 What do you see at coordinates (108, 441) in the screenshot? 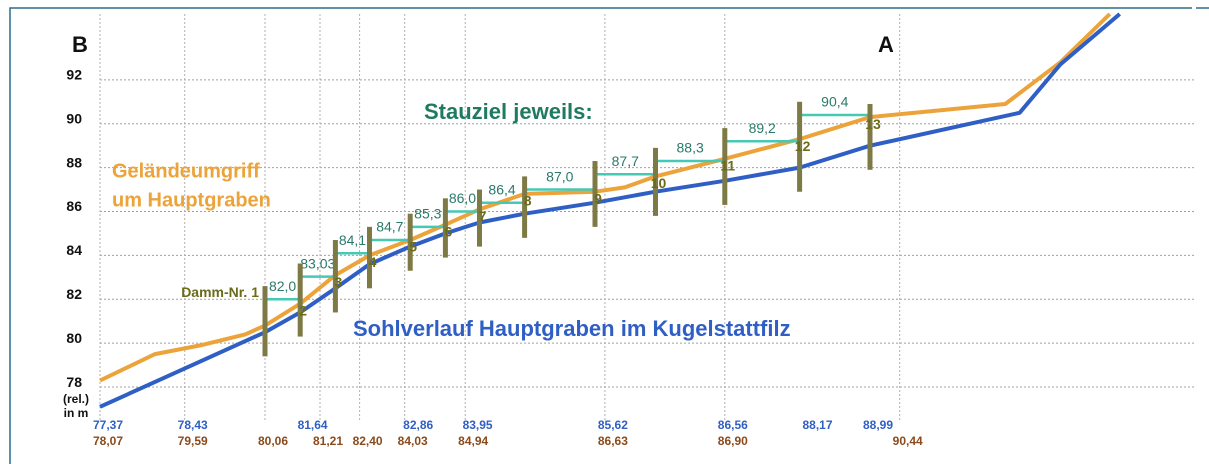
I see `station-label: 78,07` at bounding box center [108, 441].